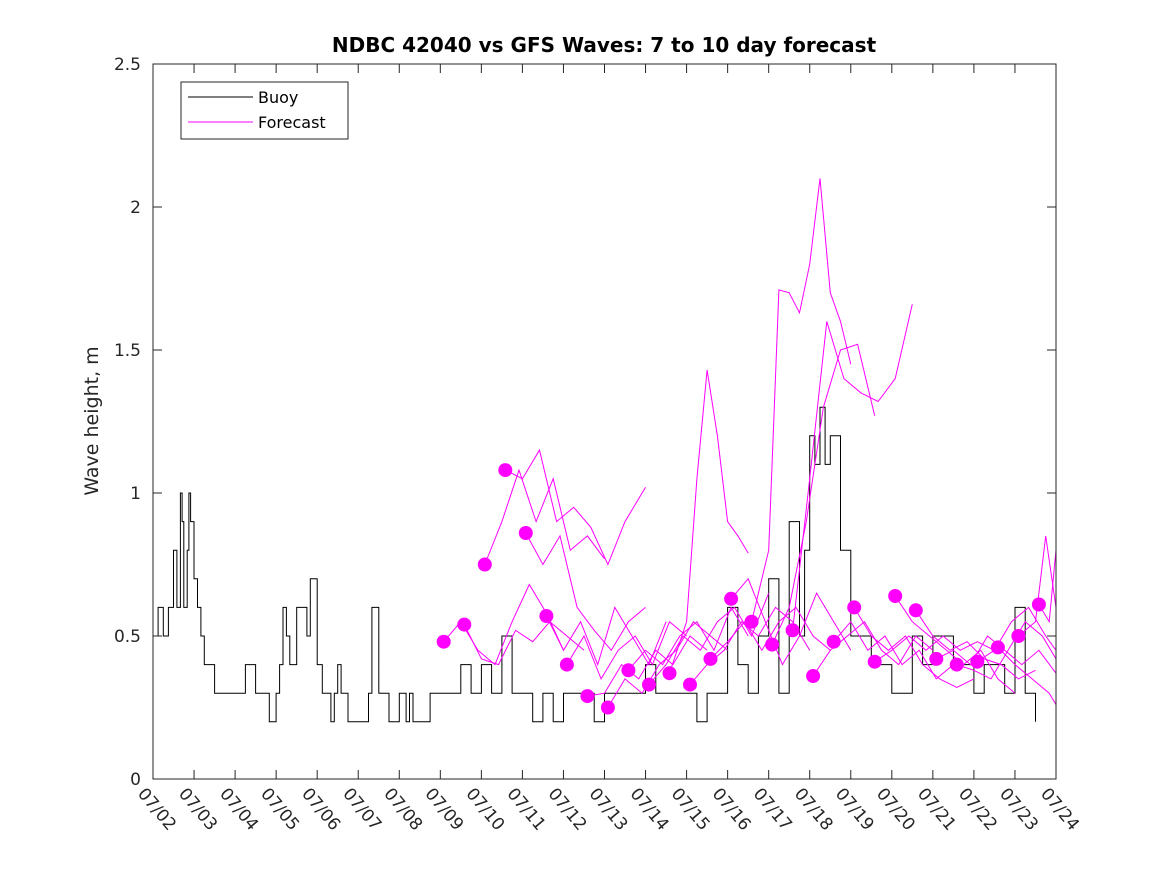  I want to click on x-tick-label: 07/20, so click(895, 809).